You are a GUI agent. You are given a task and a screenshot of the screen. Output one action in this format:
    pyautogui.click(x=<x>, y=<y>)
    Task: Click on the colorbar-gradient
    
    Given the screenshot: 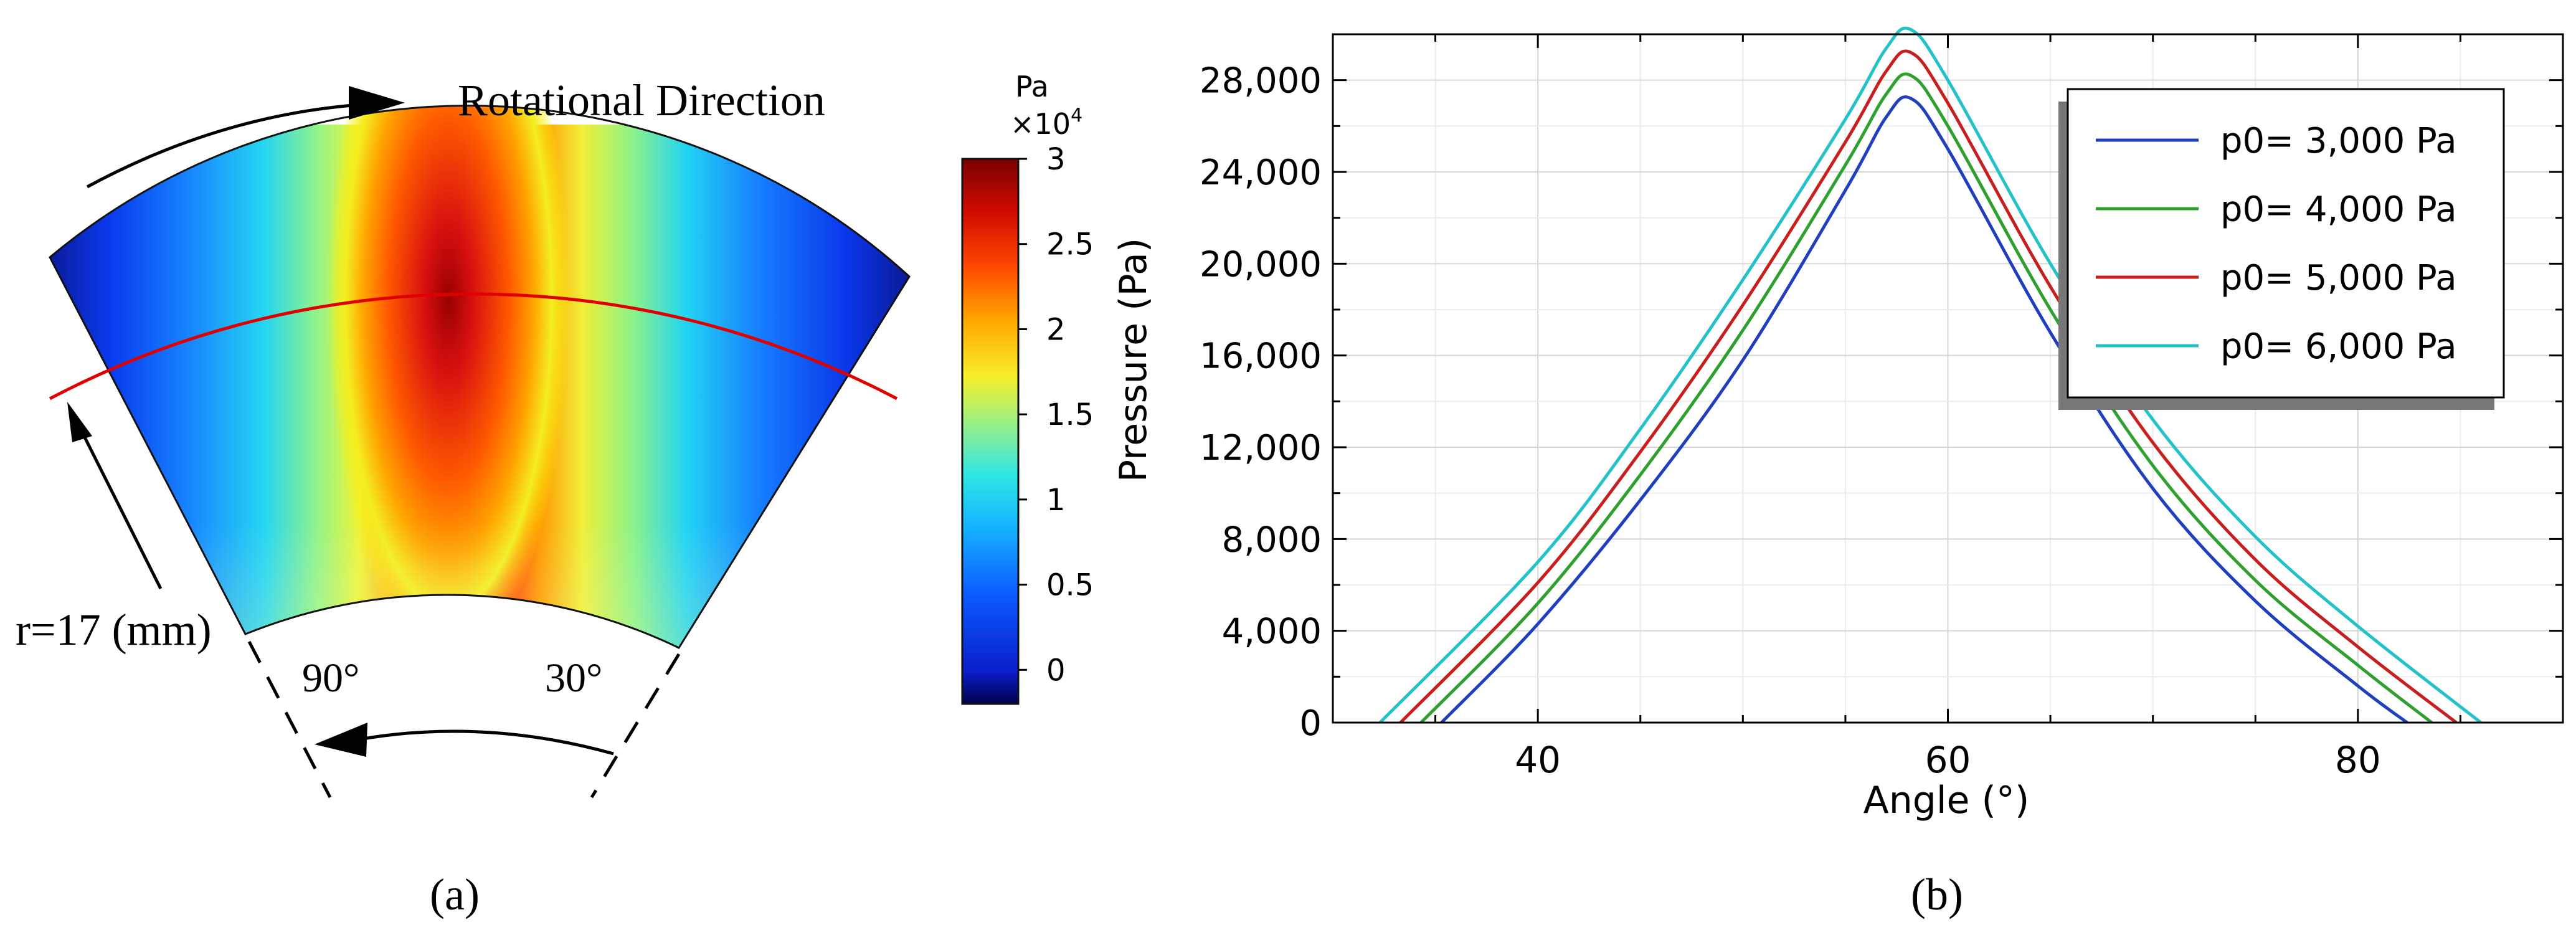 What is the action you would take?
    pyautogui.click(x=991, y=432)
    